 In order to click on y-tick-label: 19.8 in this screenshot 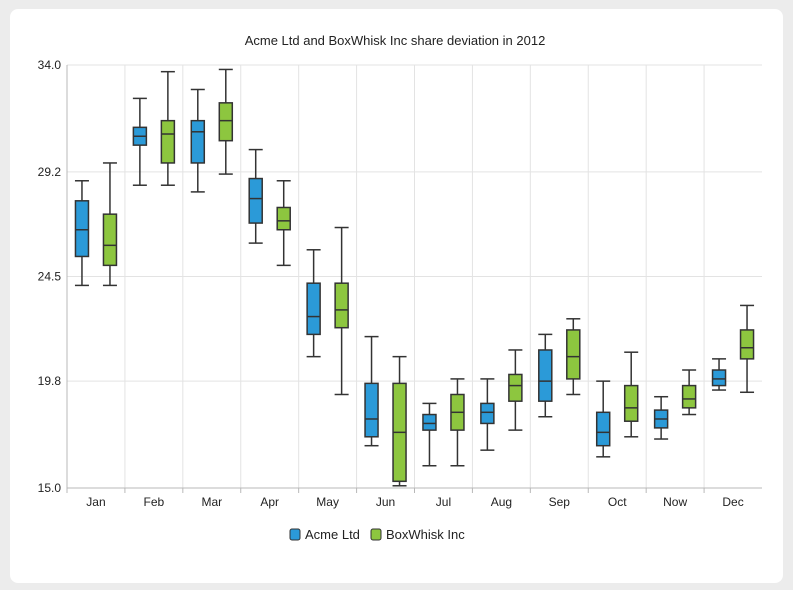, I will do `click(50, 381)`.